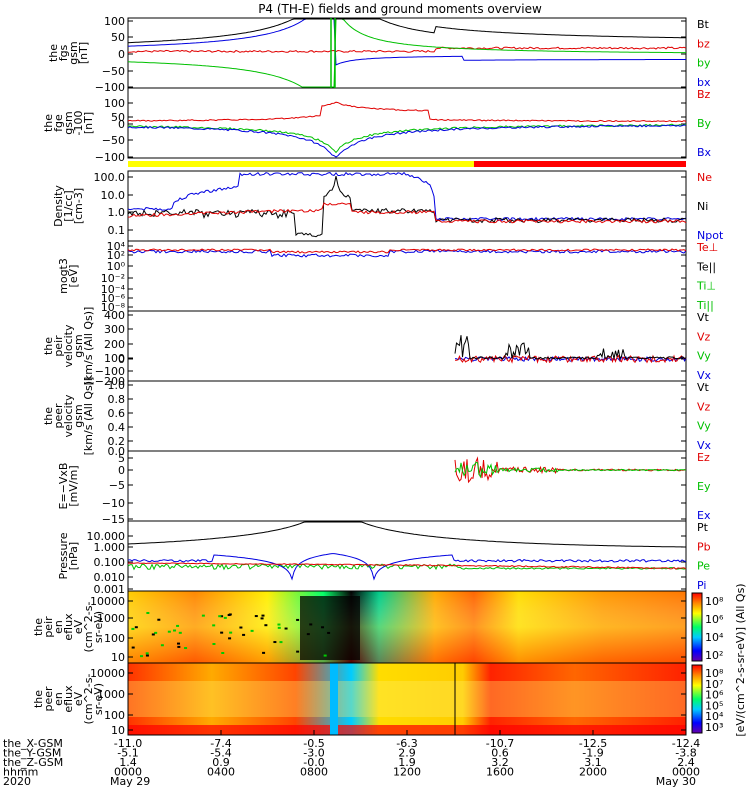  Describe the element at coordinates (704, 123) in the screenshot. I see `legend-fge-by: By` at that location.